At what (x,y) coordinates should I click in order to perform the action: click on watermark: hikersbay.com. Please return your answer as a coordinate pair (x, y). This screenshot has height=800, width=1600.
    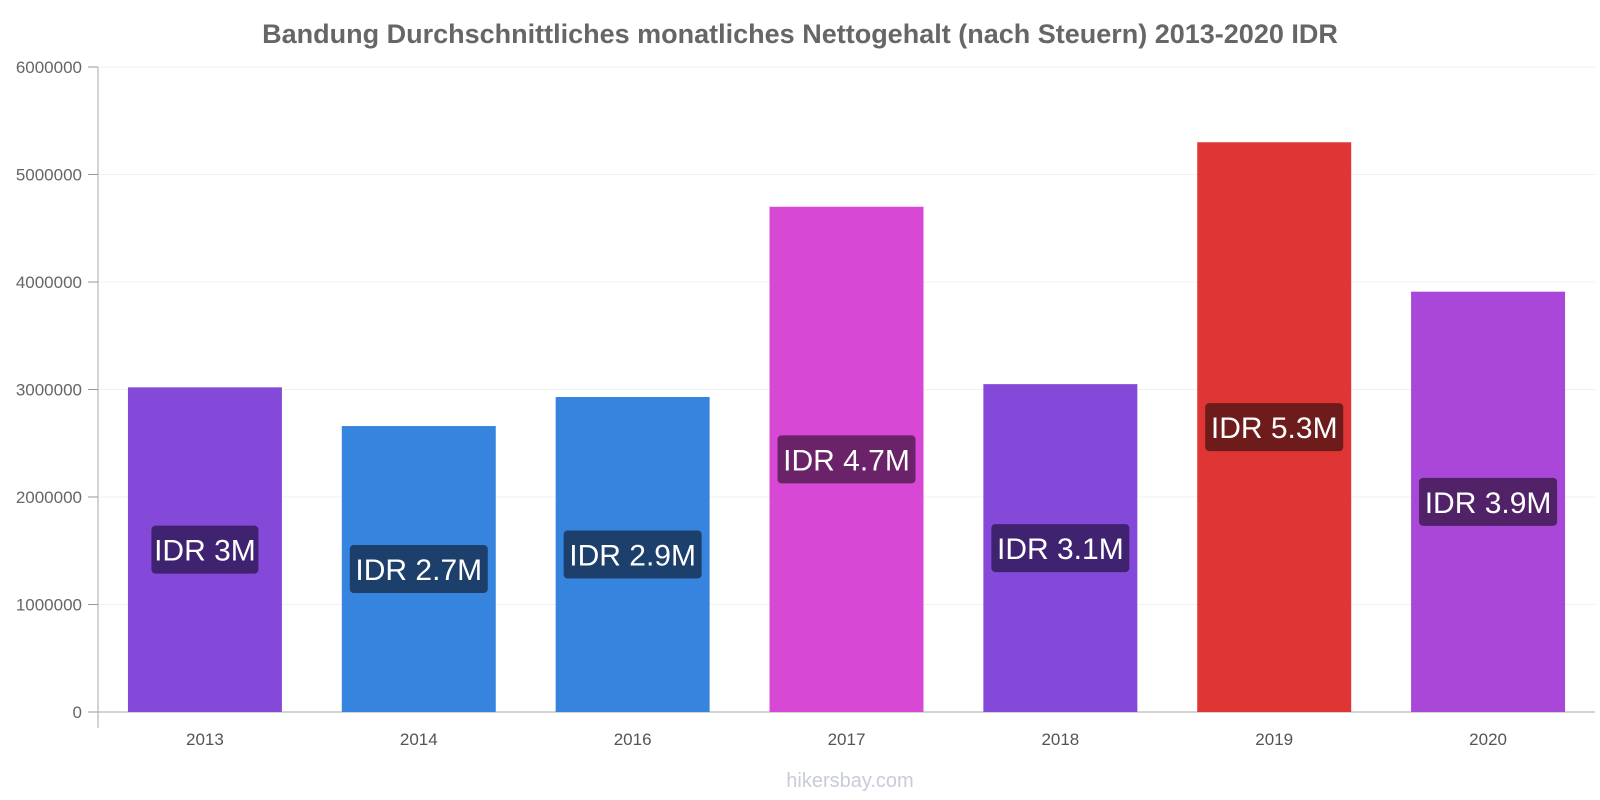
    Looking at the image, I should click on (849, 781).